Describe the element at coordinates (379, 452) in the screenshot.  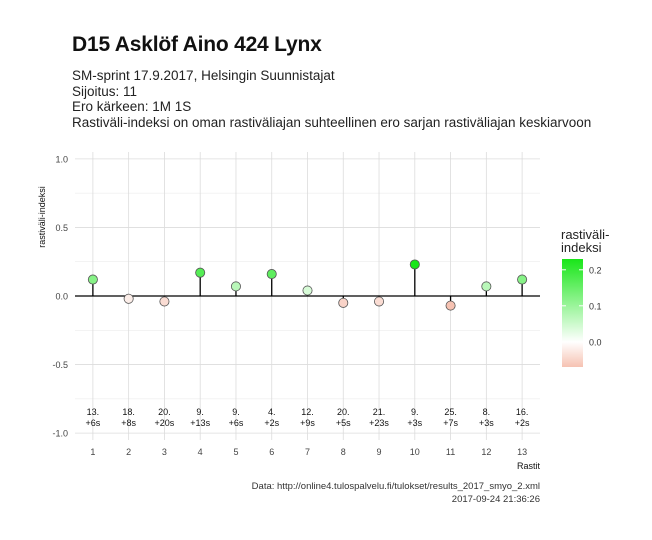
I see `x-tick-label: 9` at that location.